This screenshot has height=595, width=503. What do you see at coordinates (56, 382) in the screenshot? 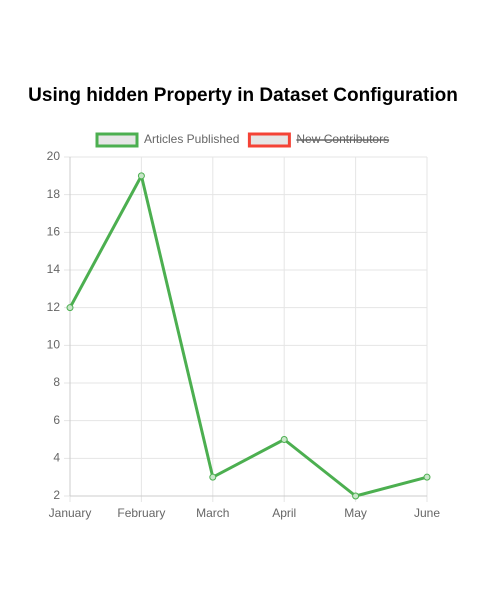
I see `y-tick-label: 8` at bounding box center [56, 382].